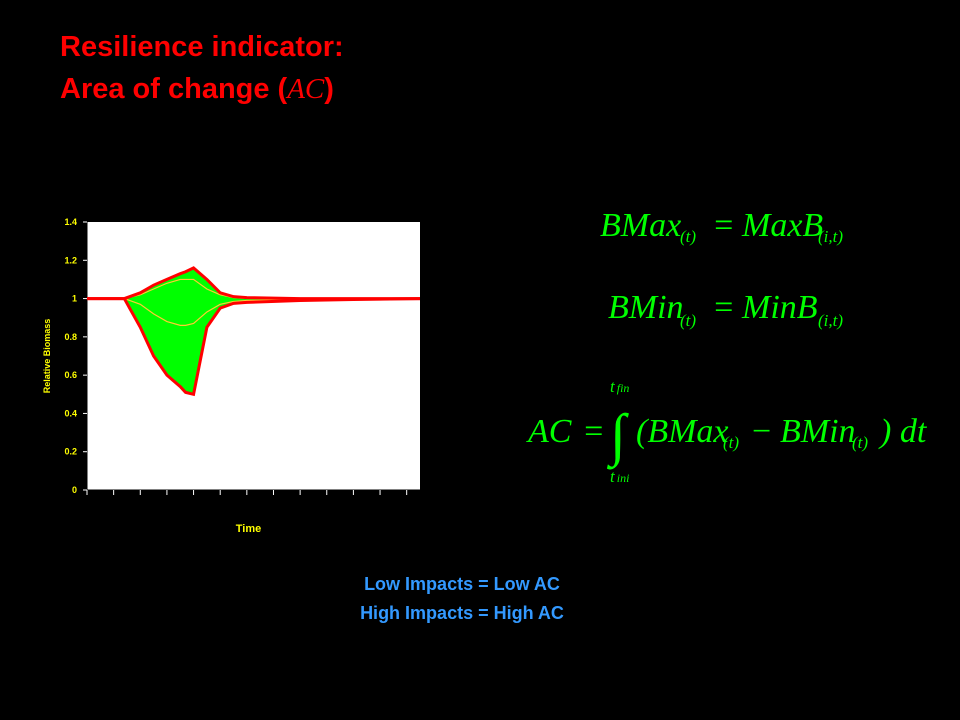  What do you see at coordinates (462, 584) in the screenshot?
I see `footer-line: Low Impacts = Low AC` at bounding box center [462, 584].